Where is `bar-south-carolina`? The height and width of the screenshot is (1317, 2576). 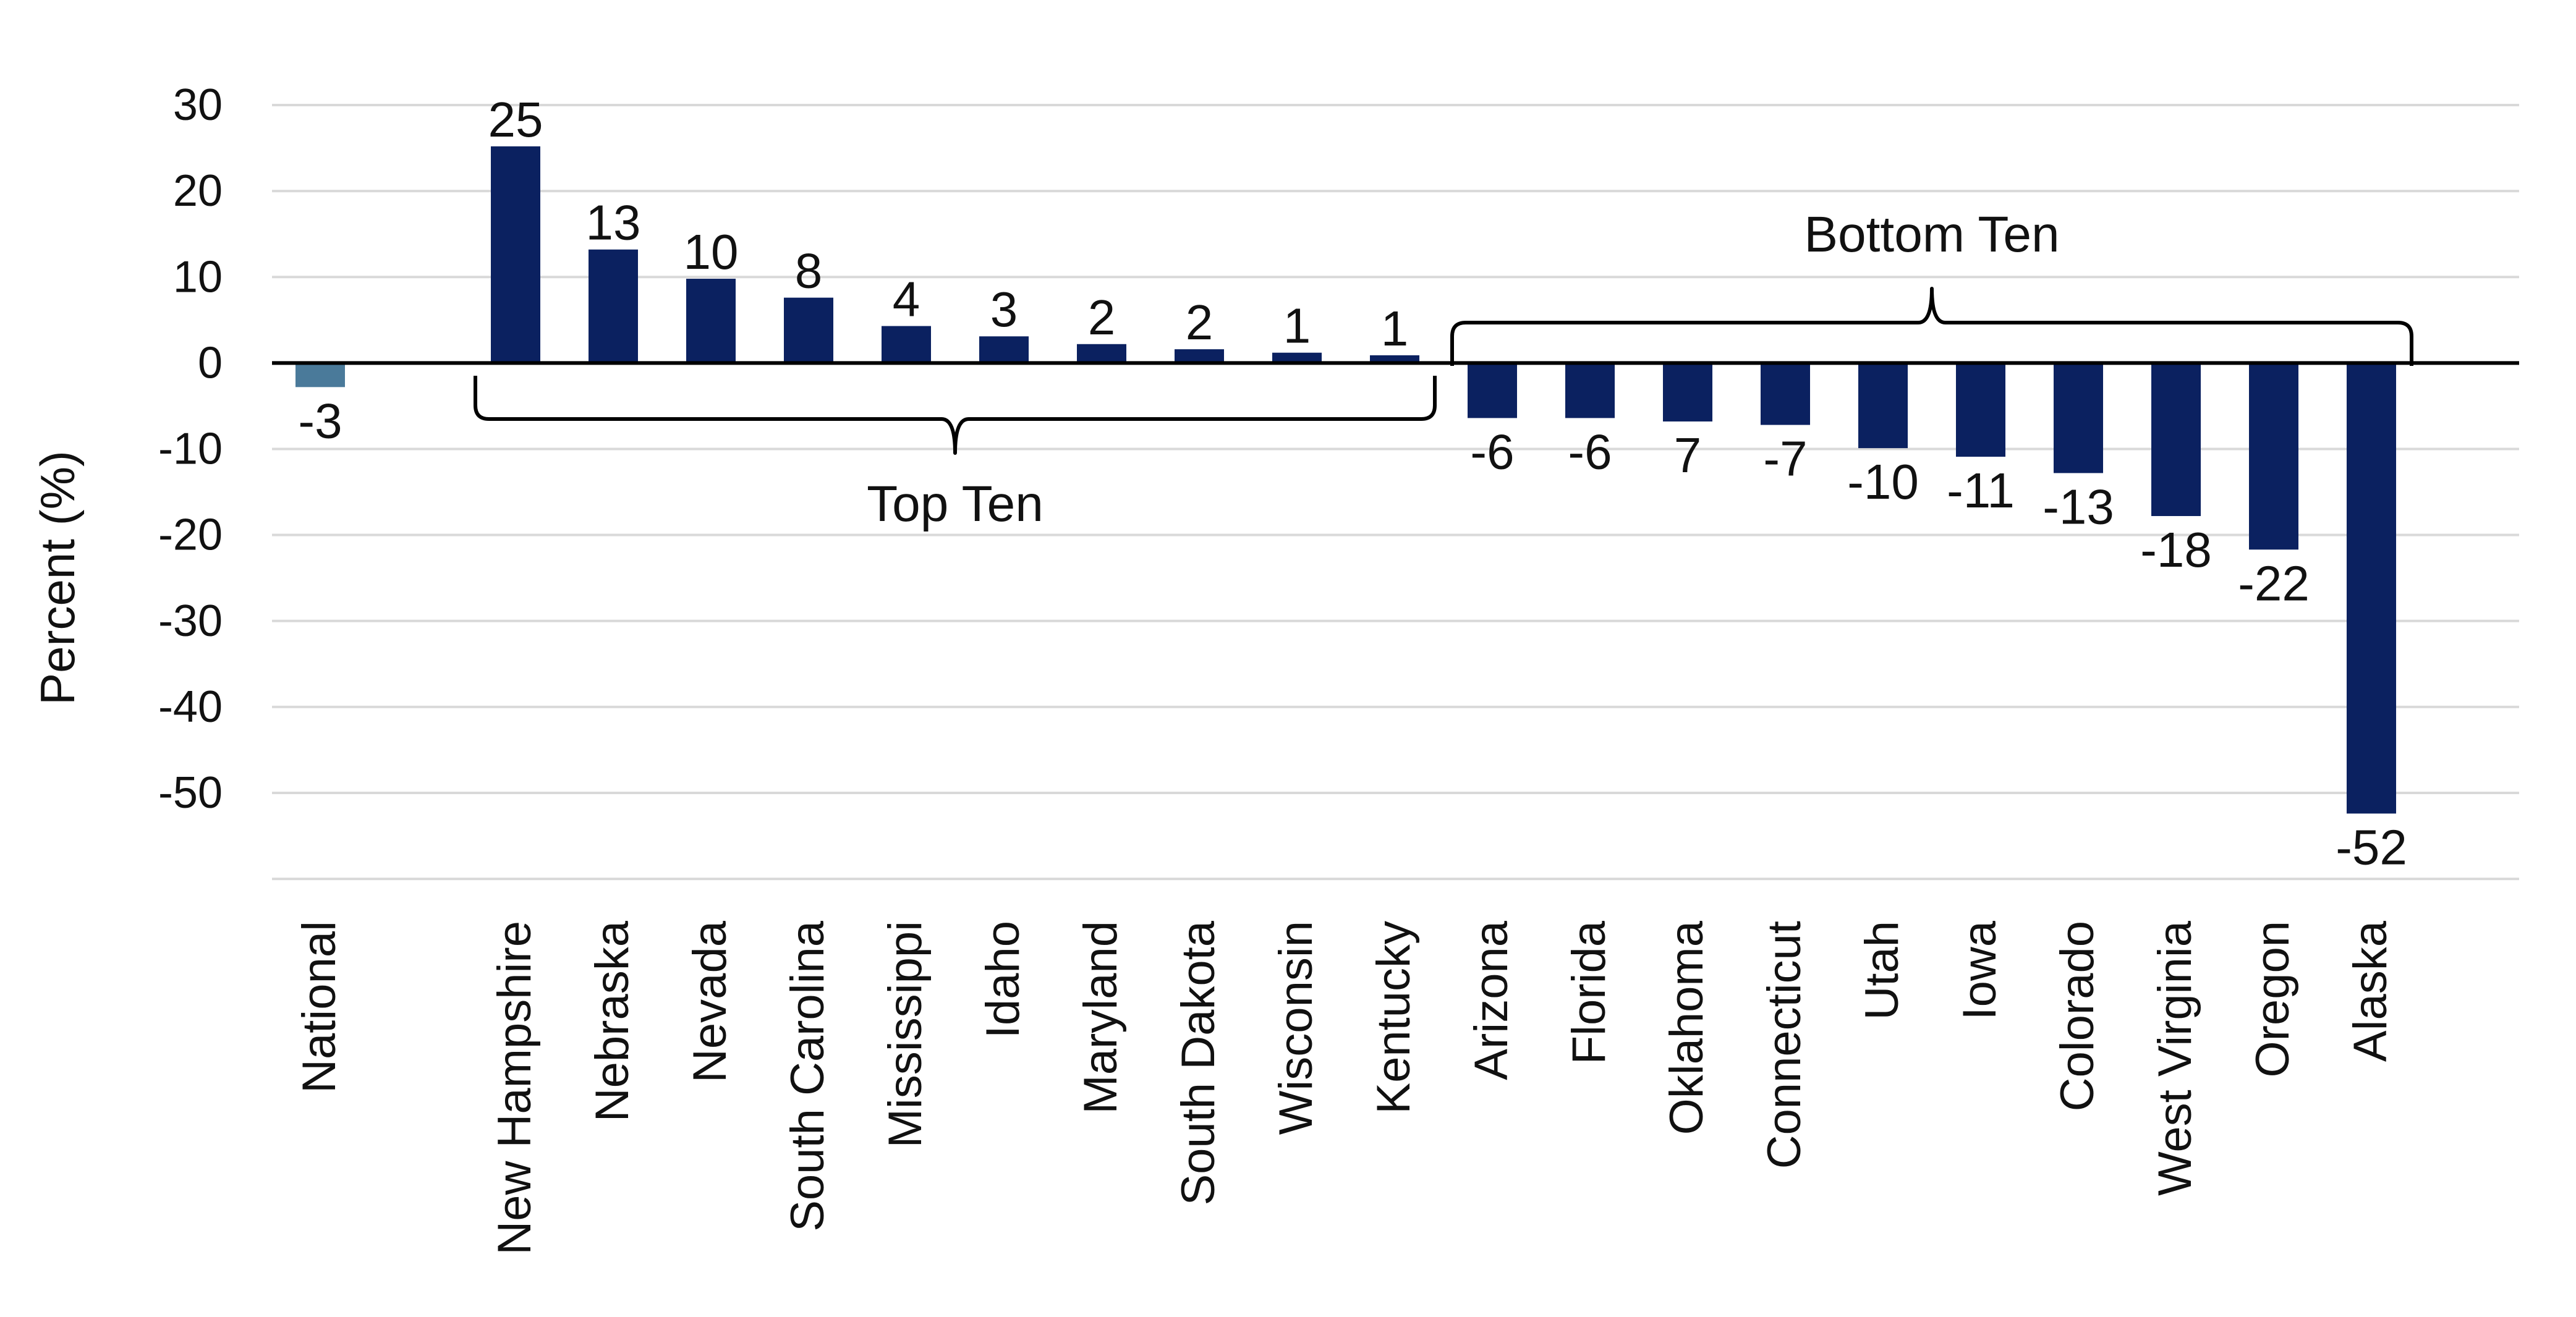 bar-south-carolina is located at coordinates (808, 330).